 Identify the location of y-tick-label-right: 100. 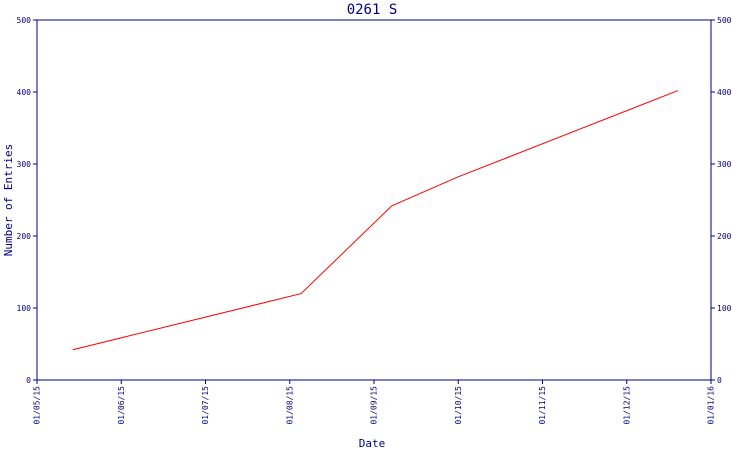
(724, 308).